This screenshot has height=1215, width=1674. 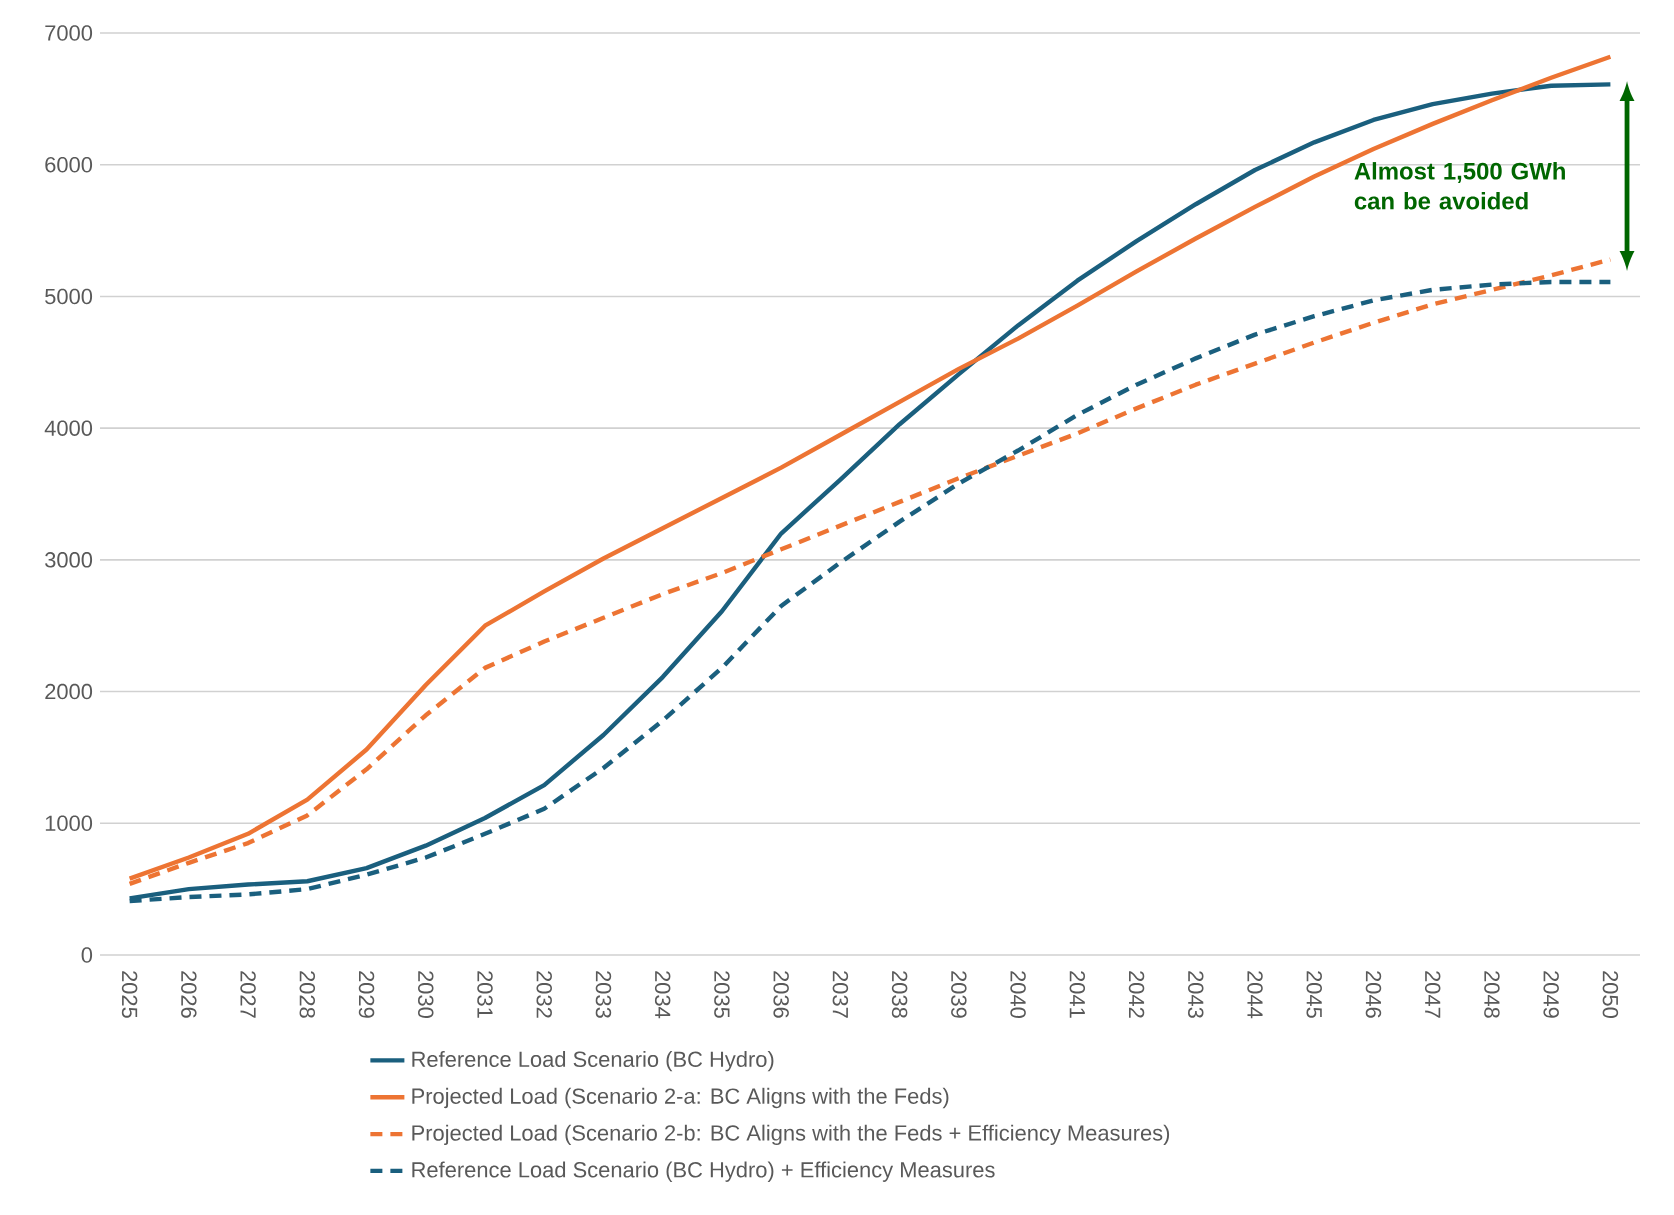 What do you see at coordinates (69, 164) in the screenshot?
I see `y-tick-label: 6000` at bounding box center [69, 164].